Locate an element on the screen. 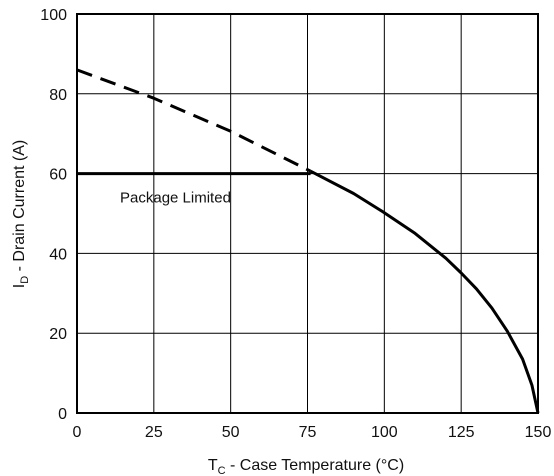 This screenshot has width=554, height=476. annotations: Package Limited is located at coordinates (175, 198).